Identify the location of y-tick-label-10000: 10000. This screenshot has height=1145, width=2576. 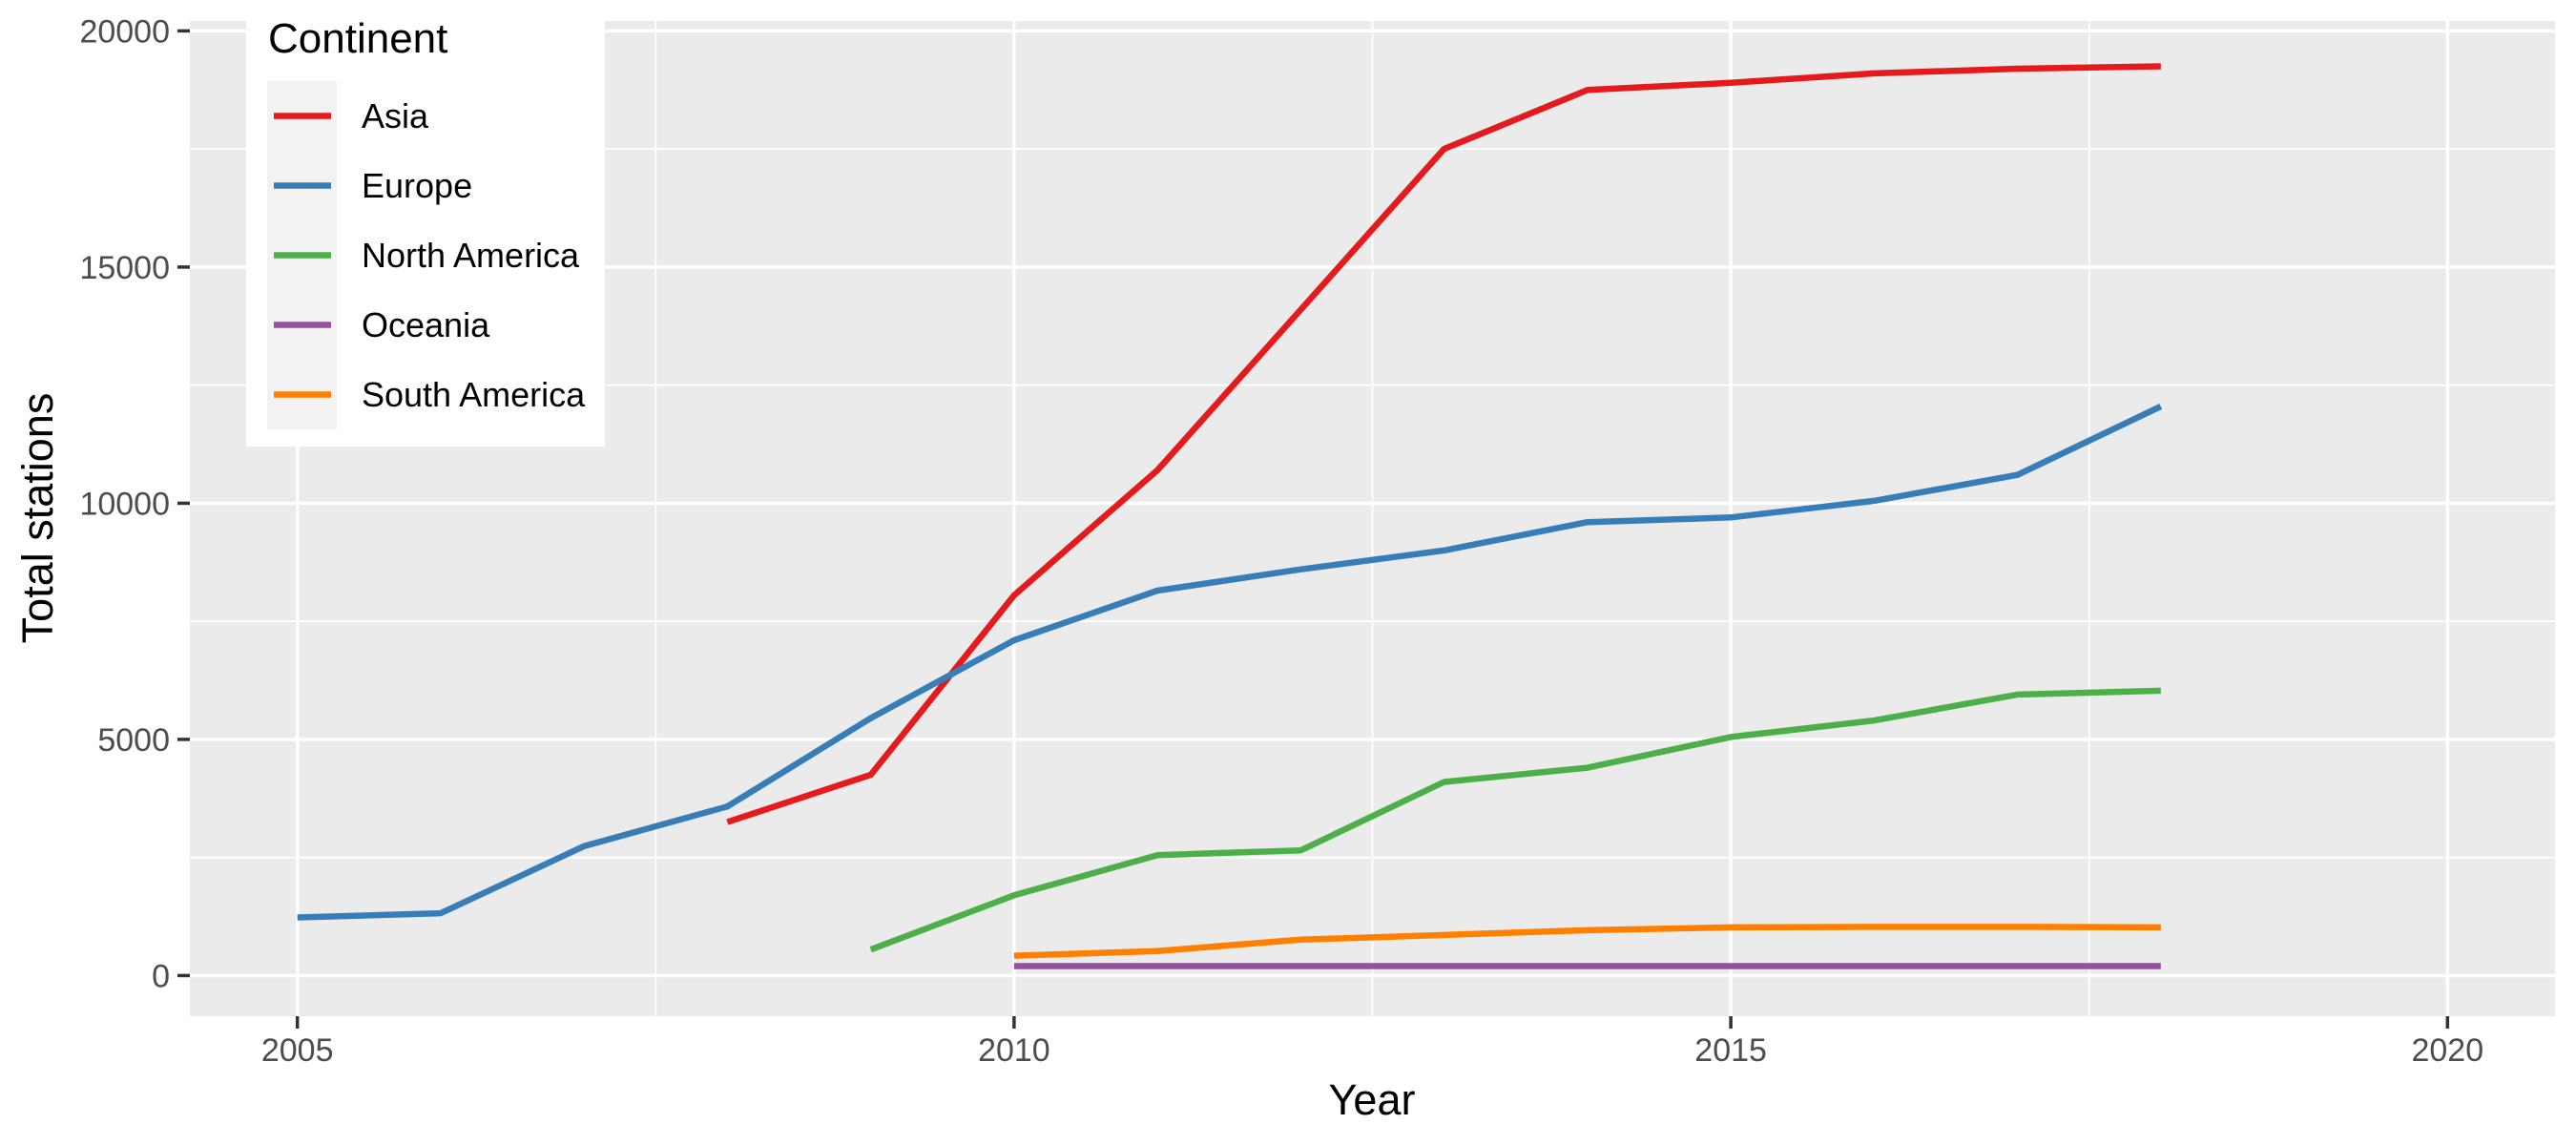
(124, 504).